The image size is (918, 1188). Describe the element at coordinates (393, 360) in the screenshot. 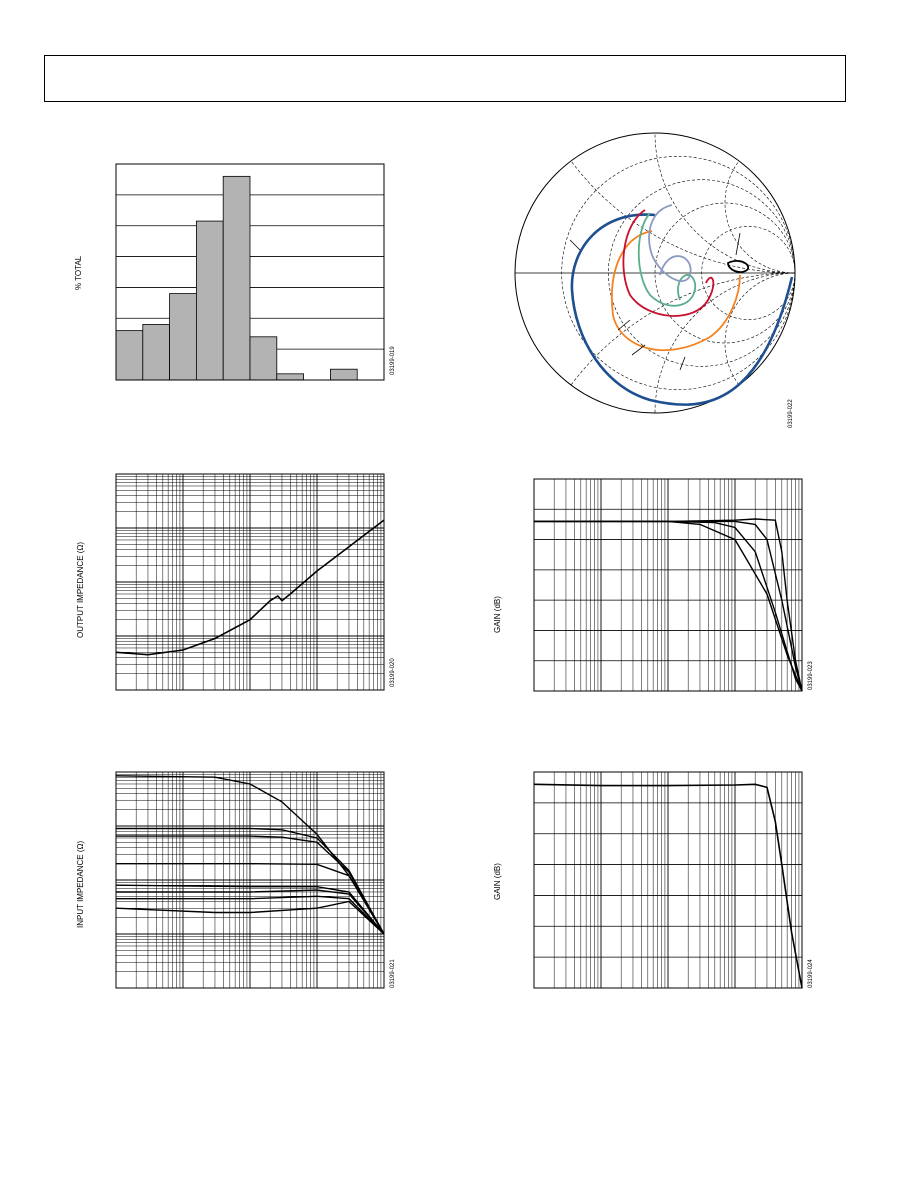

I see `c1-figure-id: 03199-019` at that location.